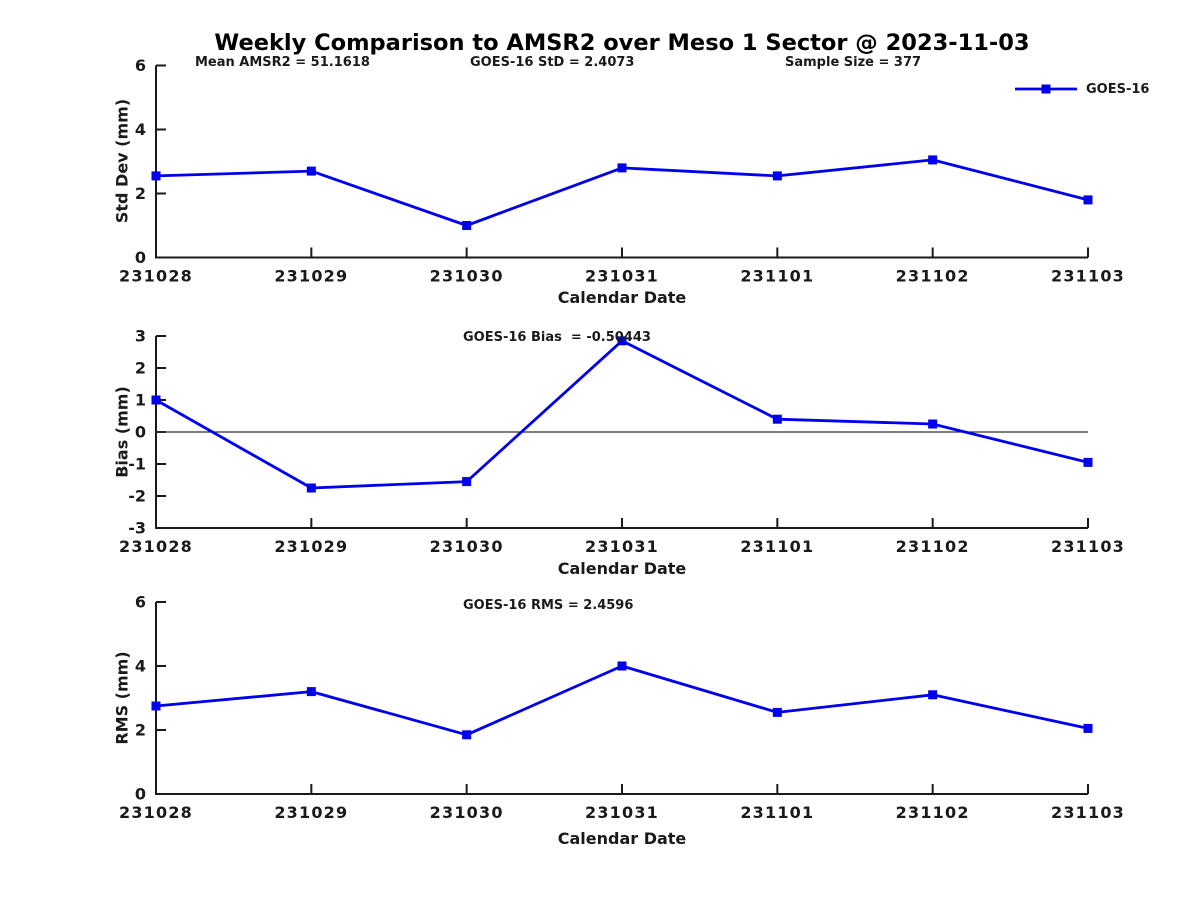  I want to click on y-tick-label: -1, so click(137, 464).